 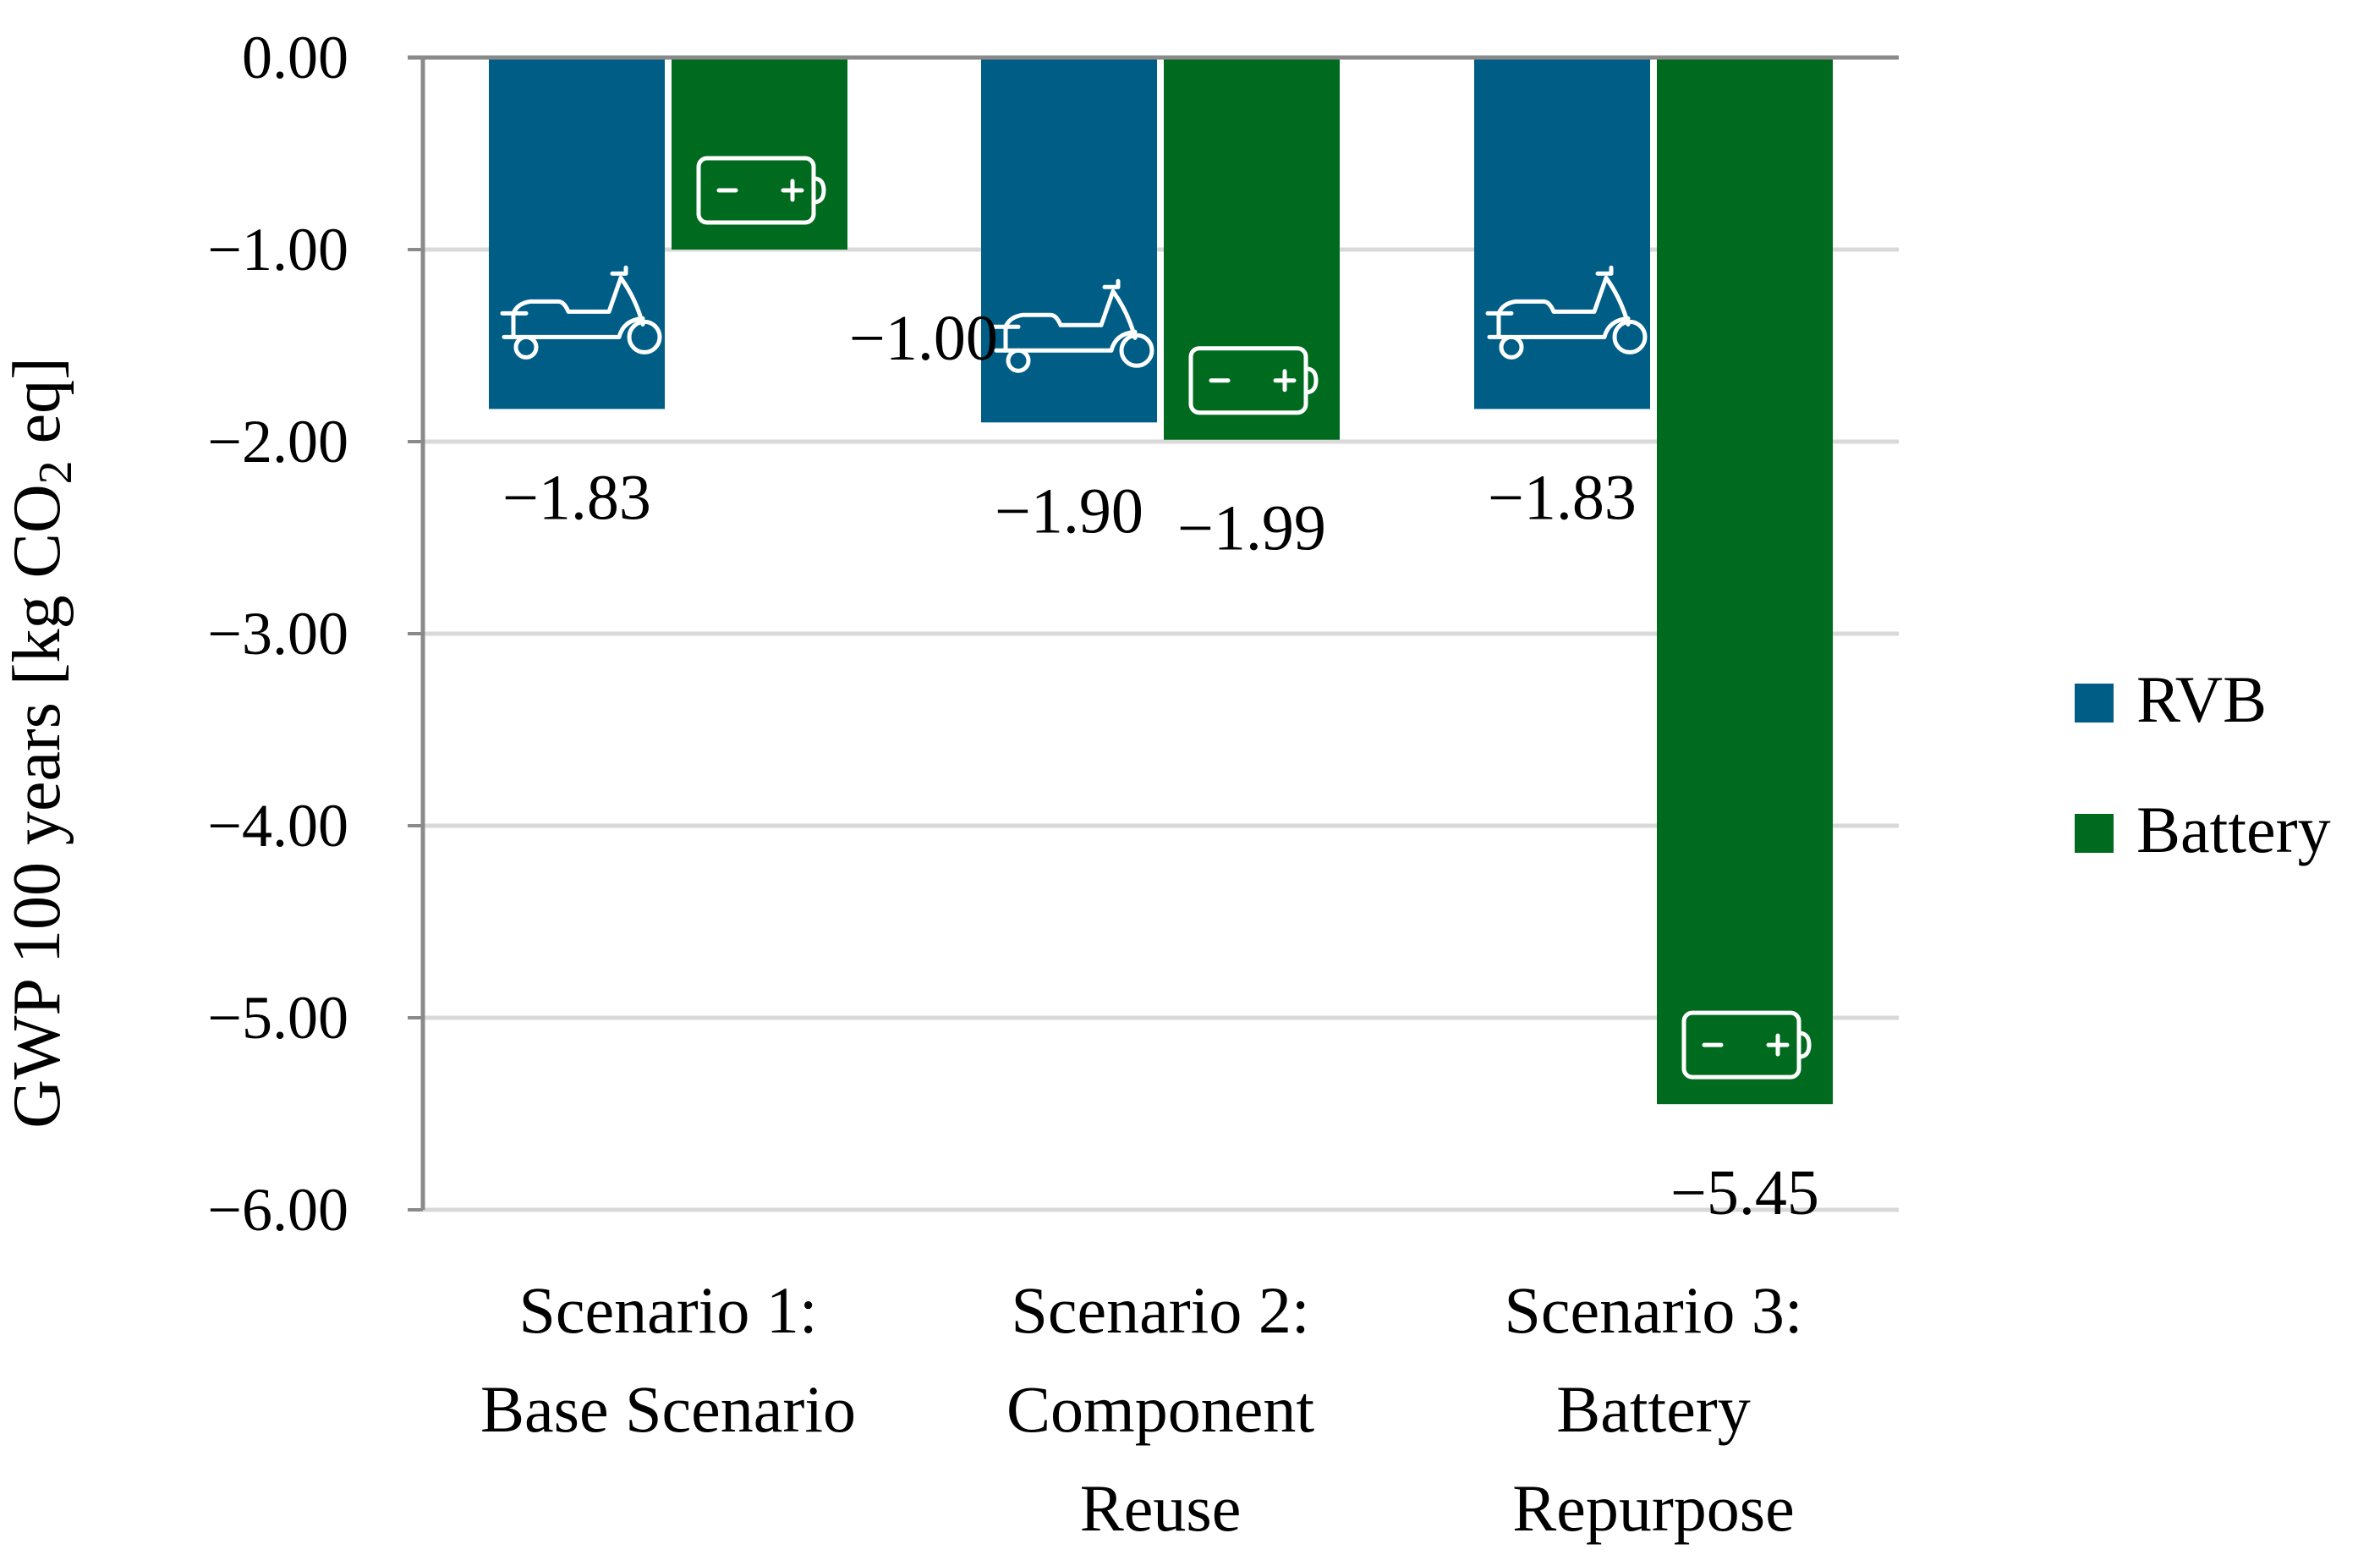 I want to click on y-tick-label: −4.00, so click(x=278, y=826).